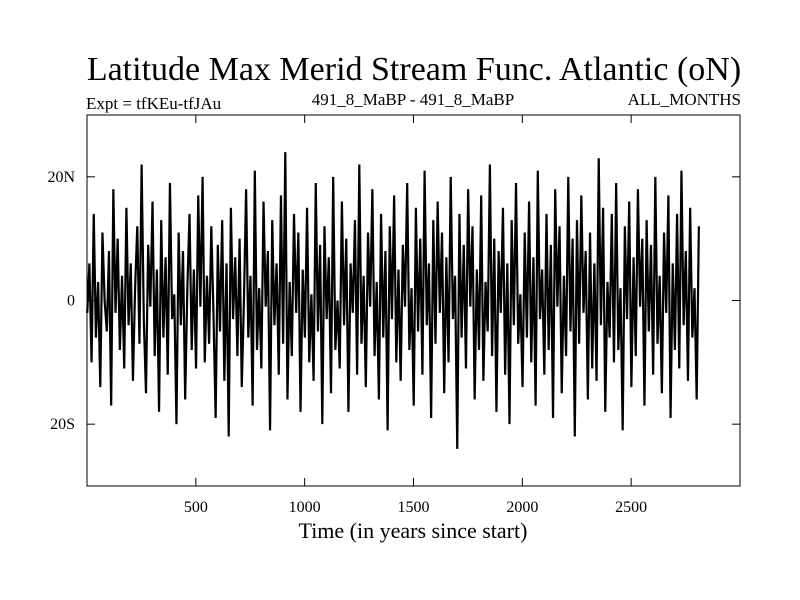 Image resolution: width=800 pixels, height=600 pixels. What do you see at coordinates (413, 99) in the screenshot?
I see `comparison-label: 491_8_MaBP - 491_8_MaBP` at bounding box center [413, 99].